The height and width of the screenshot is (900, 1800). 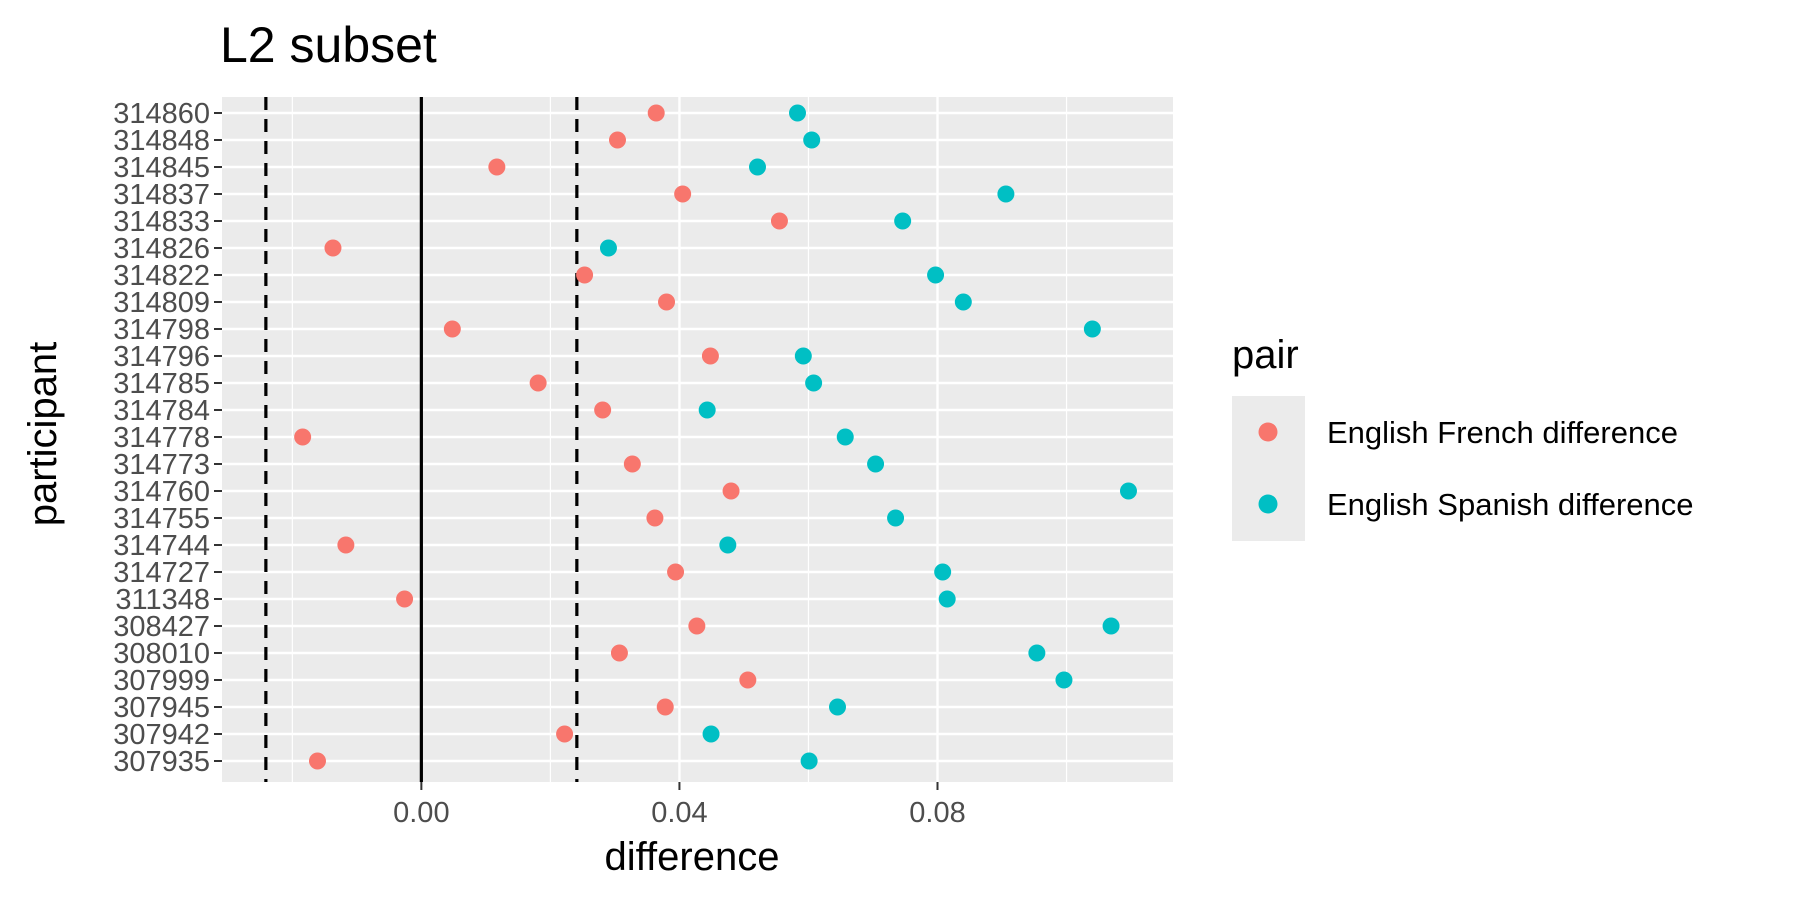 What do you see at coordinates (161, 438) in the screenshot?
I see `y-tick-label: 314778` at bounding box center [161, 438].